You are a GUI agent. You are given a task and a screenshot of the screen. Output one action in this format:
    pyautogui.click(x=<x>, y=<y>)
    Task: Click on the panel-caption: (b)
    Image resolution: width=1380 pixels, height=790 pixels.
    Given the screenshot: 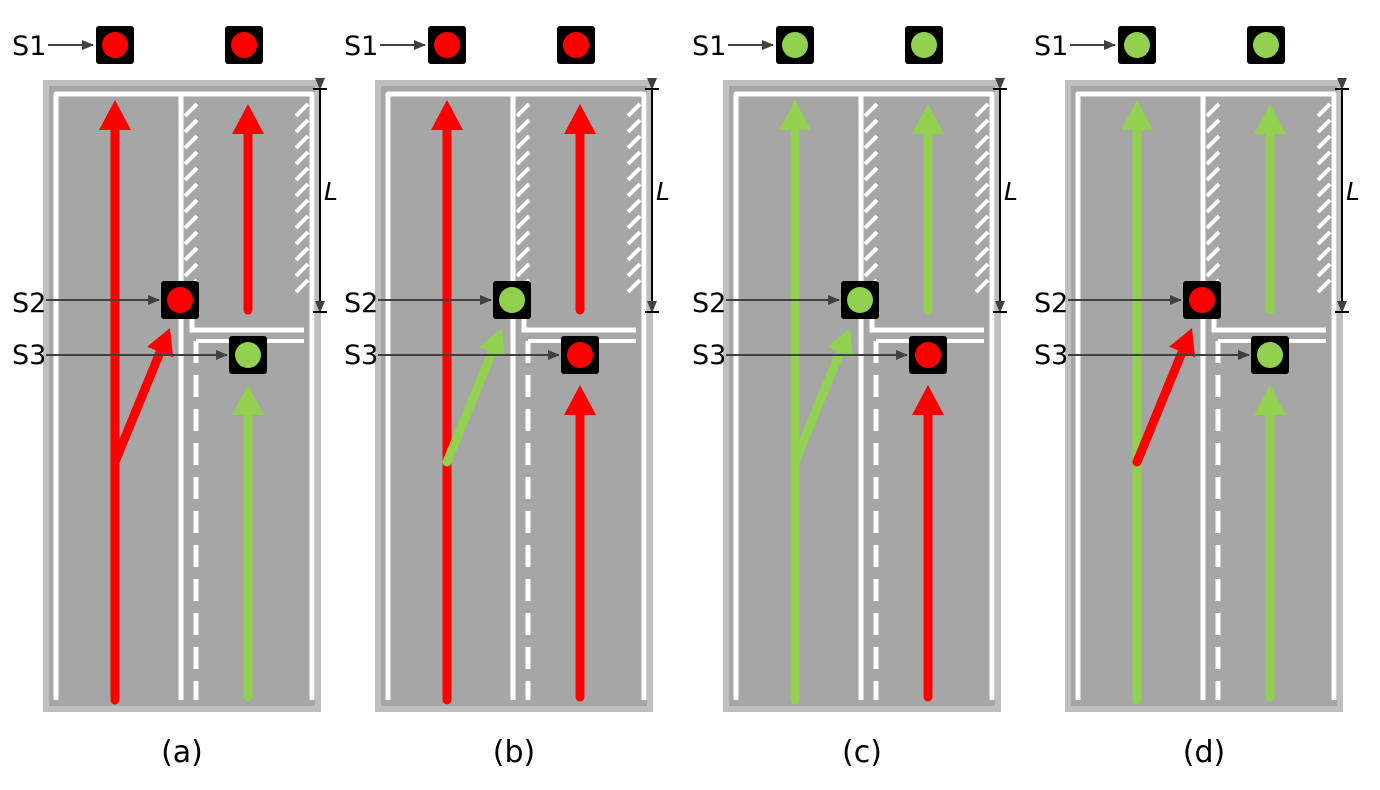 What is the action you would take?
    pyautogui.click(x=514, y=752)
    